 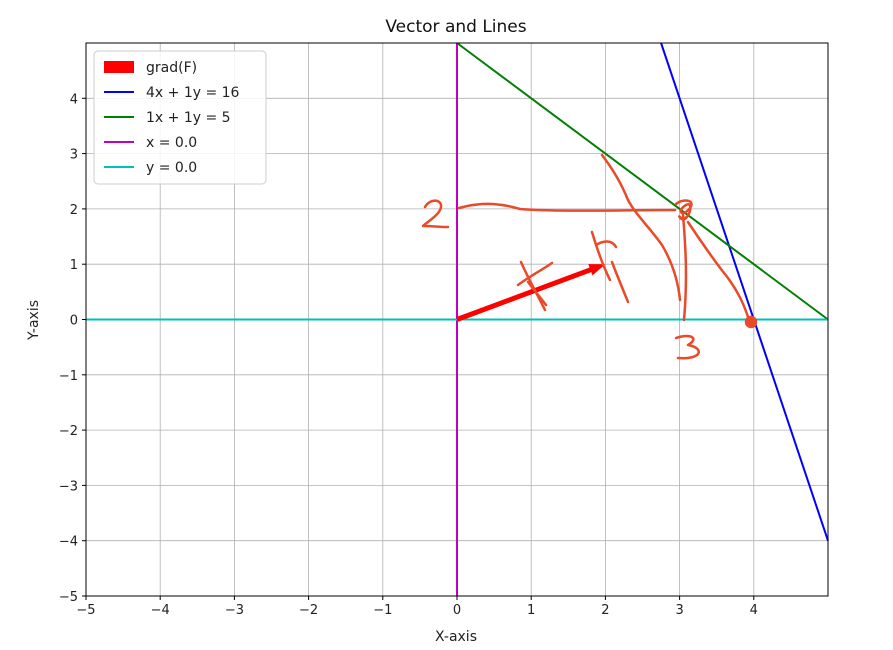 I want to click on y-tick-label: −1, so click(x=68, y=376).